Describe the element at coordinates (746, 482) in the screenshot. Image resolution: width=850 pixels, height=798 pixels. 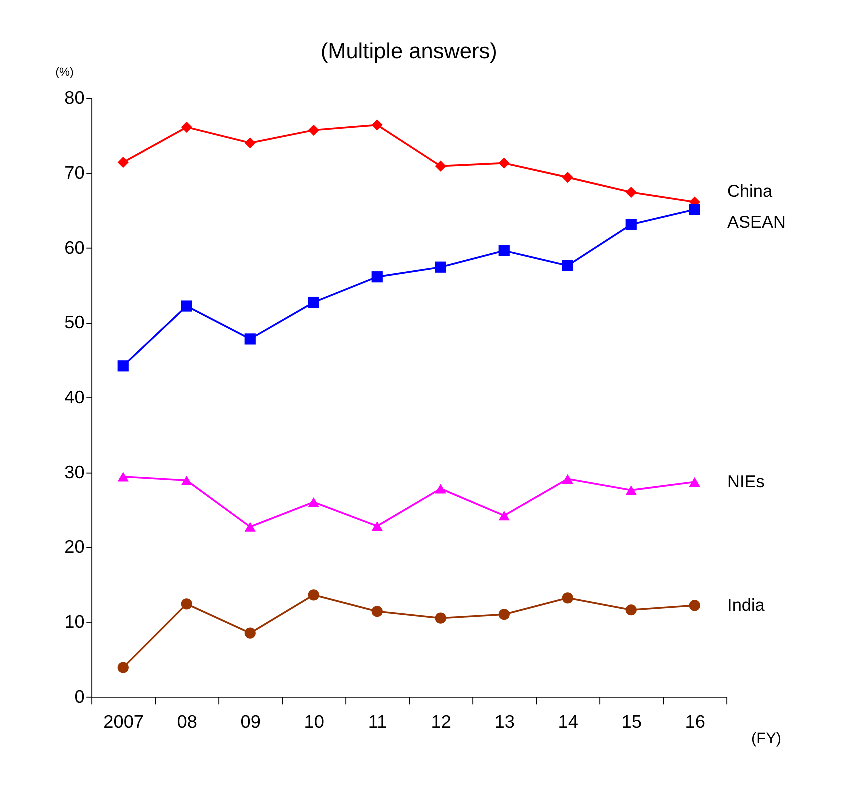
I see `series-label: NIEs` at that location.